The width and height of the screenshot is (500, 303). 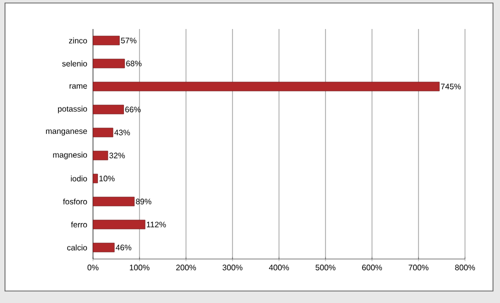 What do you see at coordinates (418, 267) in the screenshot?
I see `x-tick-label: 700%` at bounding box center [418, 267].